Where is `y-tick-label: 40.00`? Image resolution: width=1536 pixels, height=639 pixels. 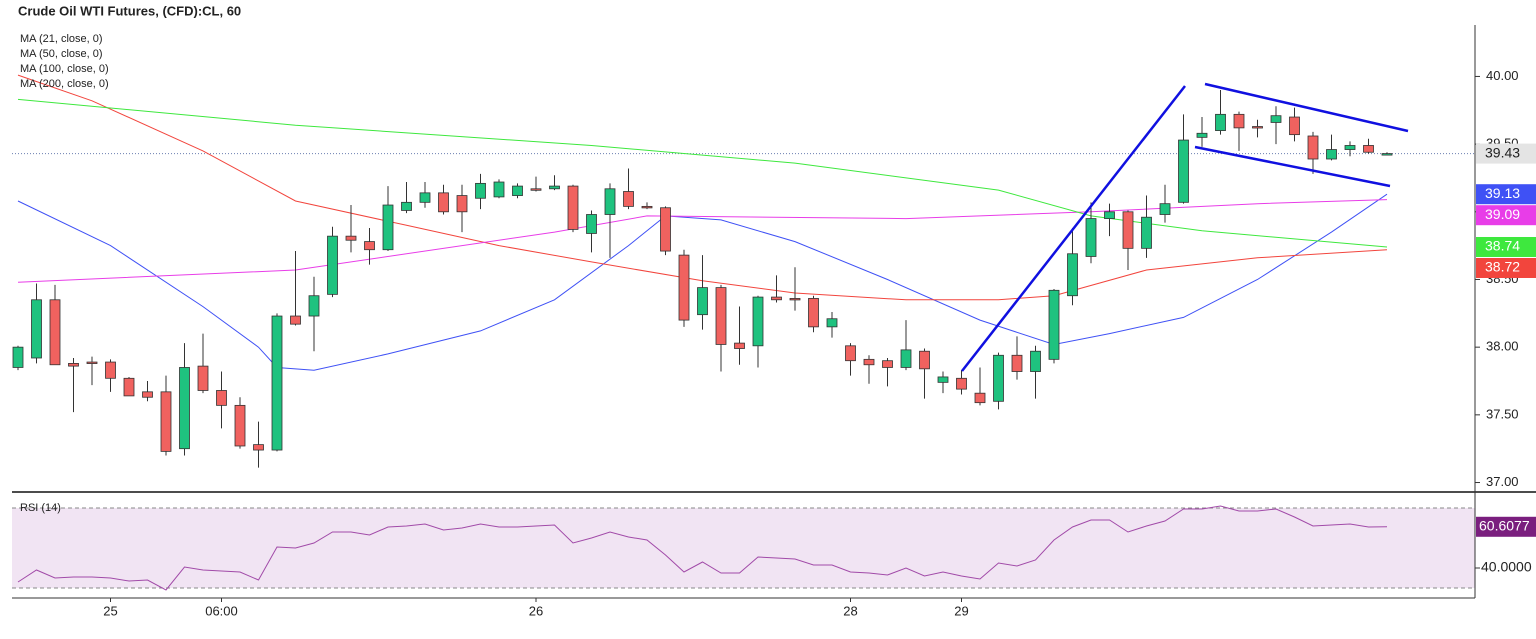
y-tick-label: 40.00 is located at coordinates (1502, 75).